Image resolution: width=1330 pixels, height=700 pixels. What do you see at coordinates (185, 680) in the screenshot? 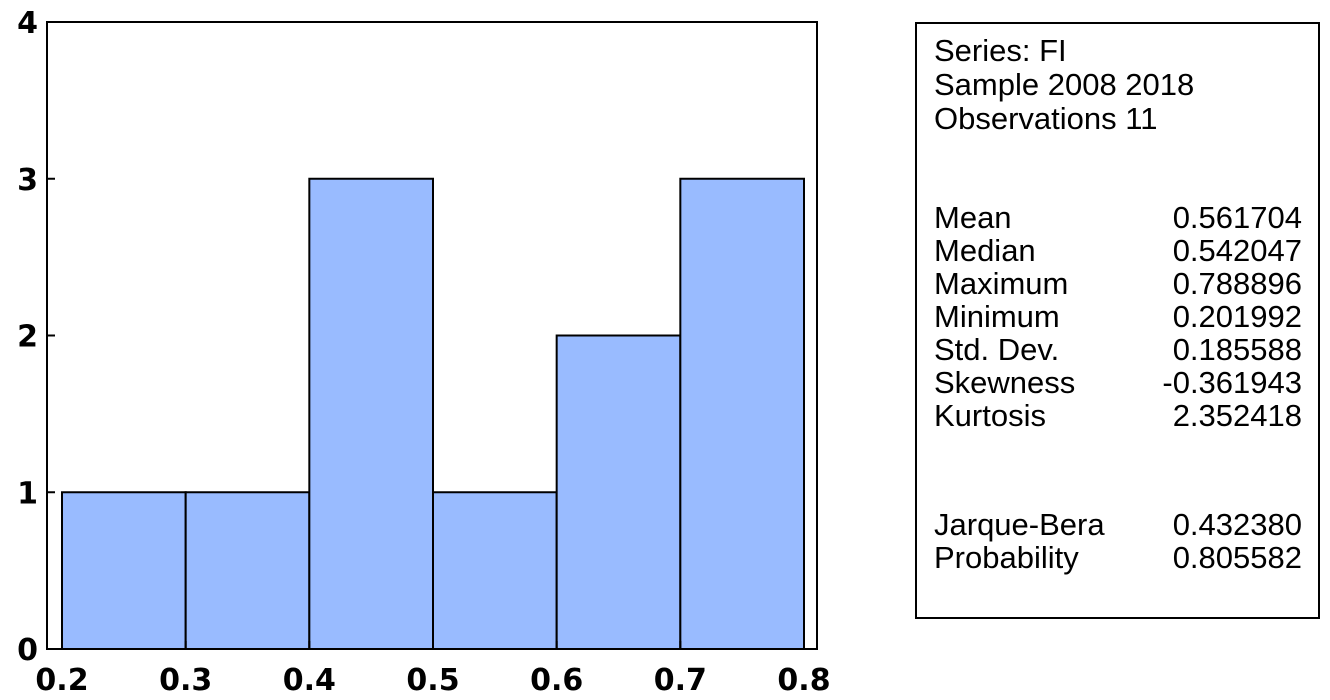
I see `x-tick-label: 0.3` at bounding box center [185, 680].